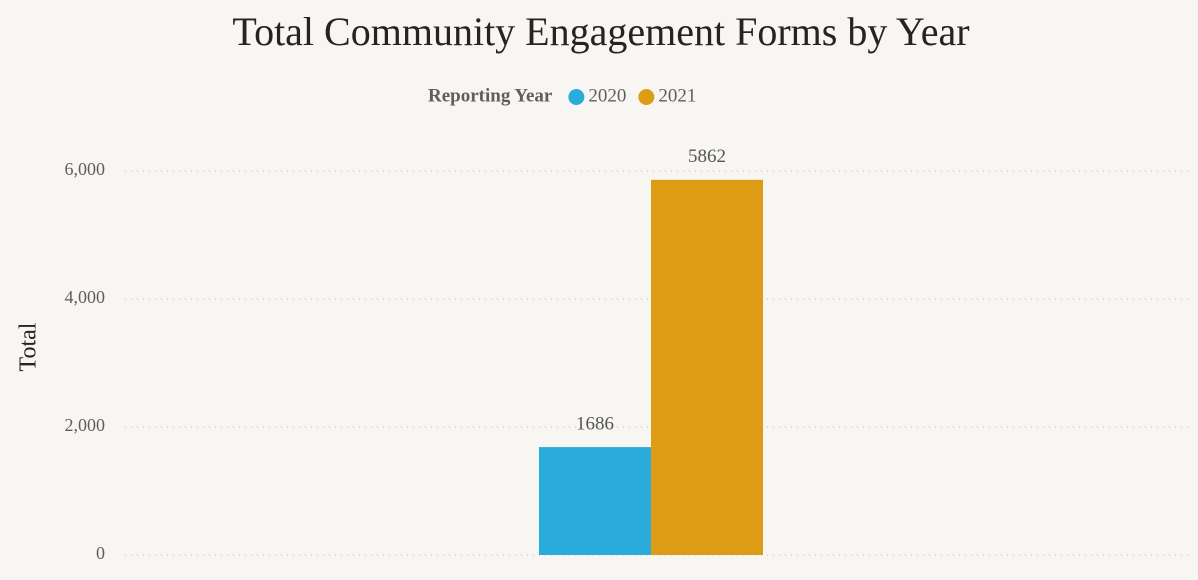 Image resolution: width=1198 pixels, height=580 pixels. I want to click on y-axis-label: Total, so click(29, 346).